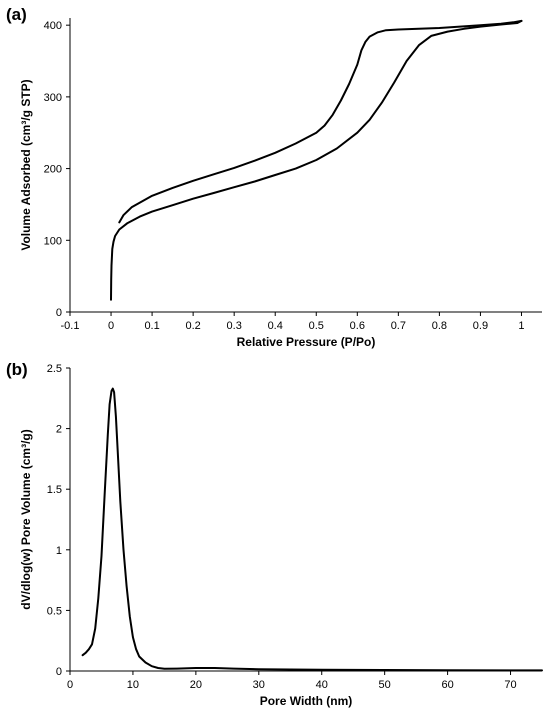 Image resolution: width=550 pixels, height=713 pixels. I want to click on pore-x-tick-label: 40, so click(322, 685).